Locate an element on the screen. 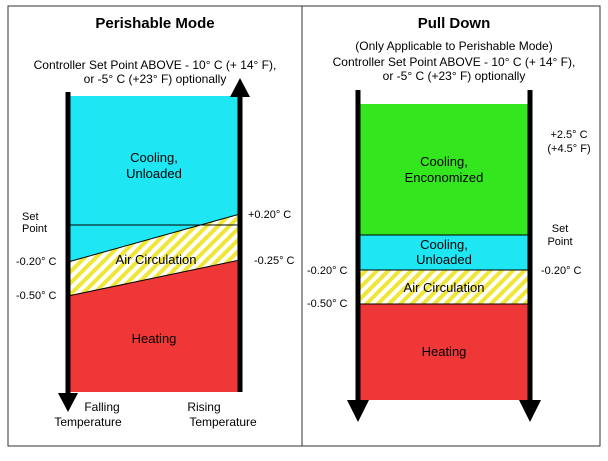  left-arrow-head is located at coordinates (358, 411).